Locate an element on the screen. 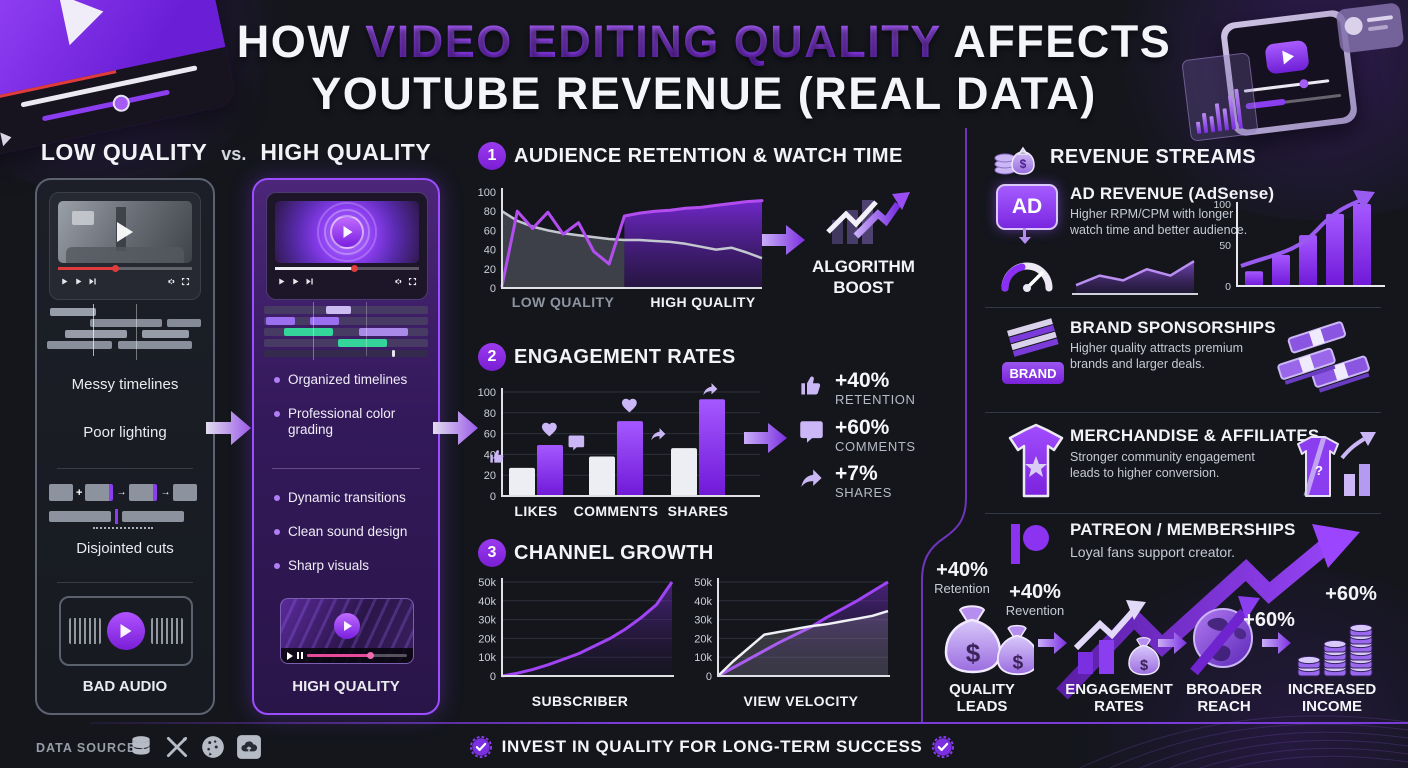  high-bullet-item: Clean sound design is located at coordinates (351, 532).